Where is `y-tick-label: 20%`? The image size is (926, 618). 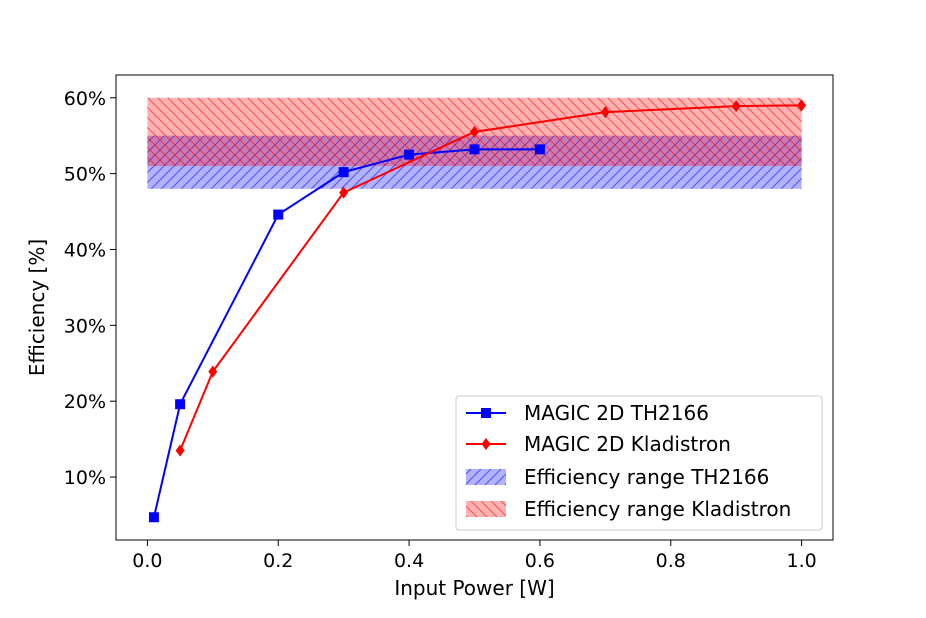
y-tick-label: 20% is located at coordinates (85, 402).